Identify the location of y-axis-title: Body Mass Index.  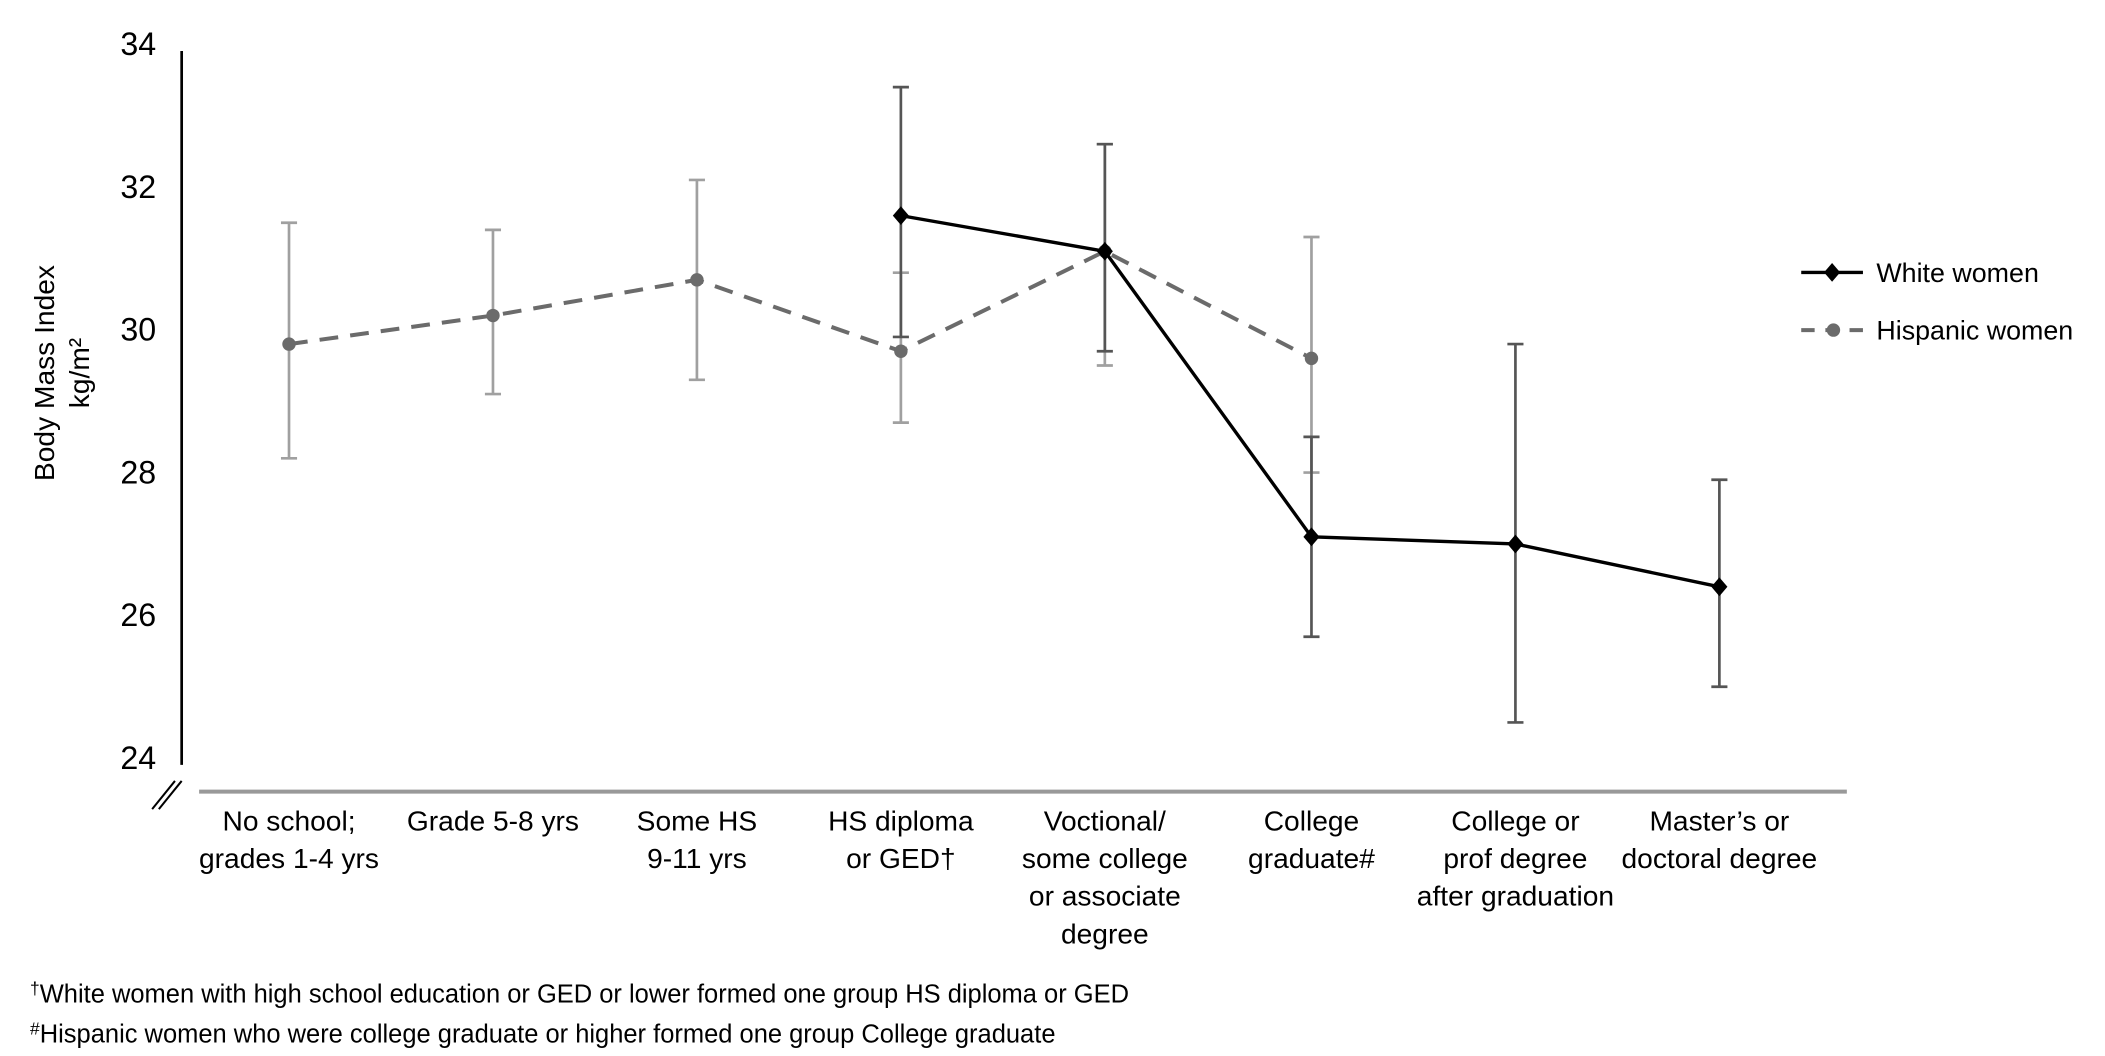
(44, 373).